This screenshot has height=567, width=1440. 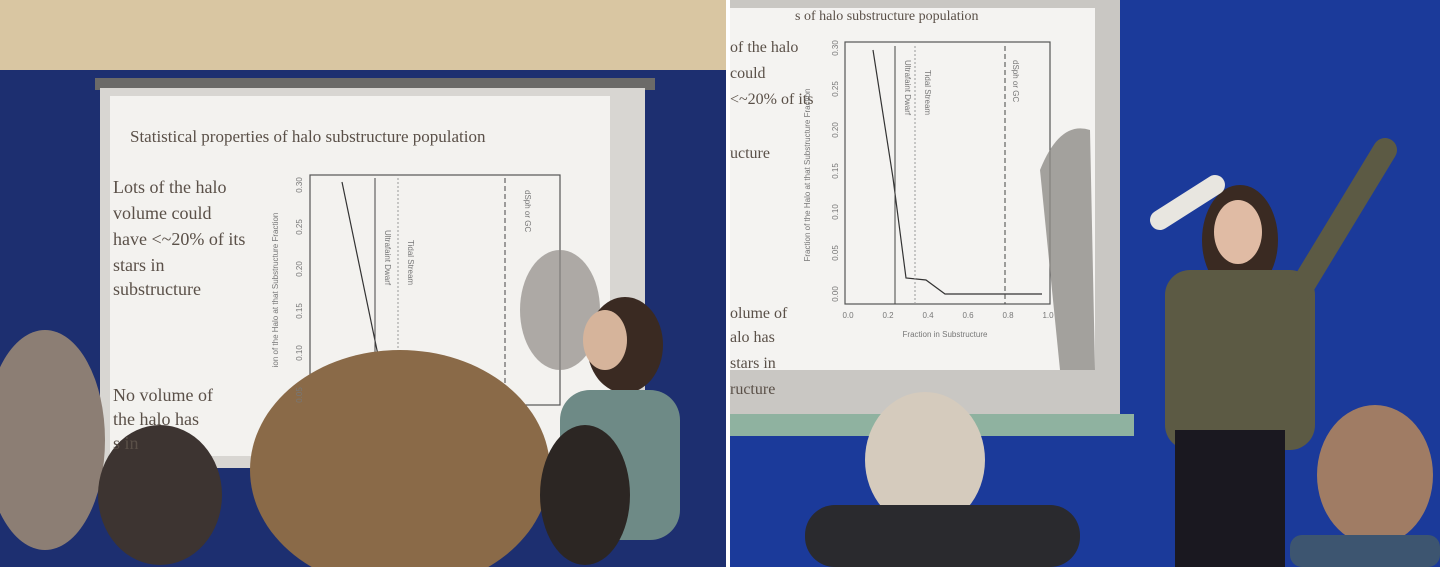 I want to click on slide-bullet: volume could, so click(x=162, y=213).